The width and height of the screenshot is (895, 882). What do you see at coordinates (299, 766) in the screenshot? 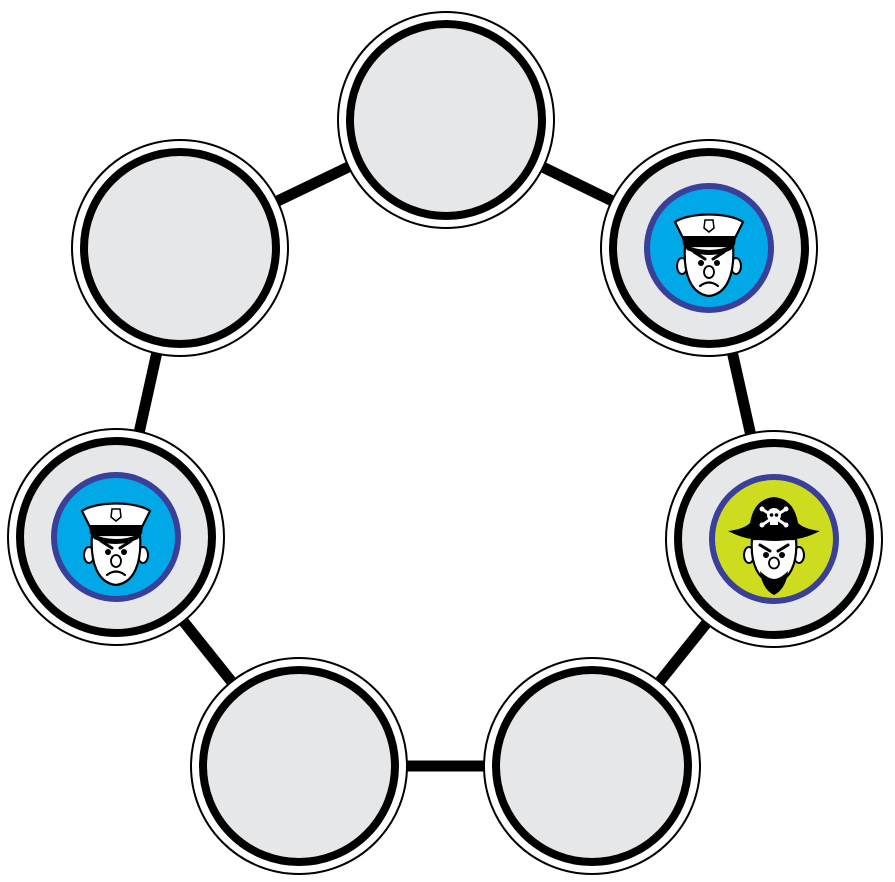
I see `board-node-lower-left` at bounding box center [299, 766].